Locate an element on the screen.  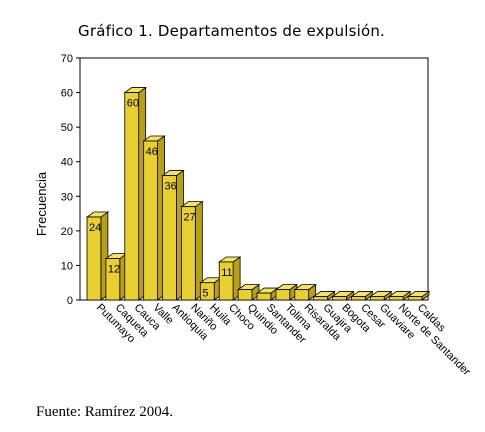
data-label: 12 is located at coordinates (114, 270).